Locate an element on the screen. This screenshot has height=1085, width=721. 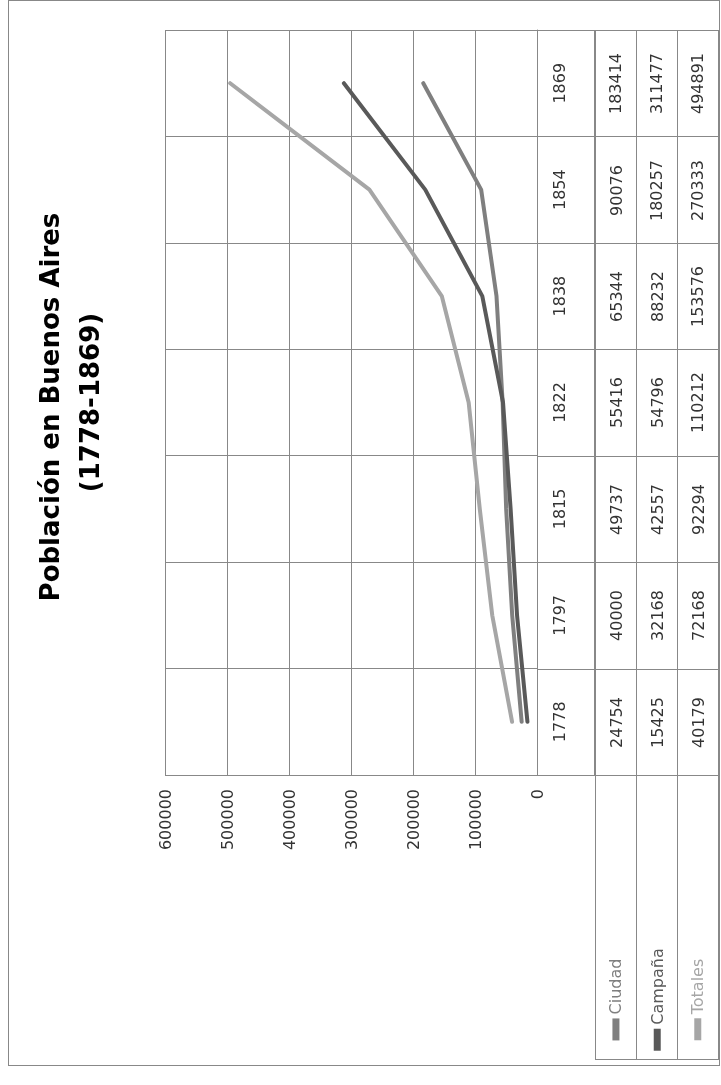
data-label: 90076 is located at coordinates (616, 190).